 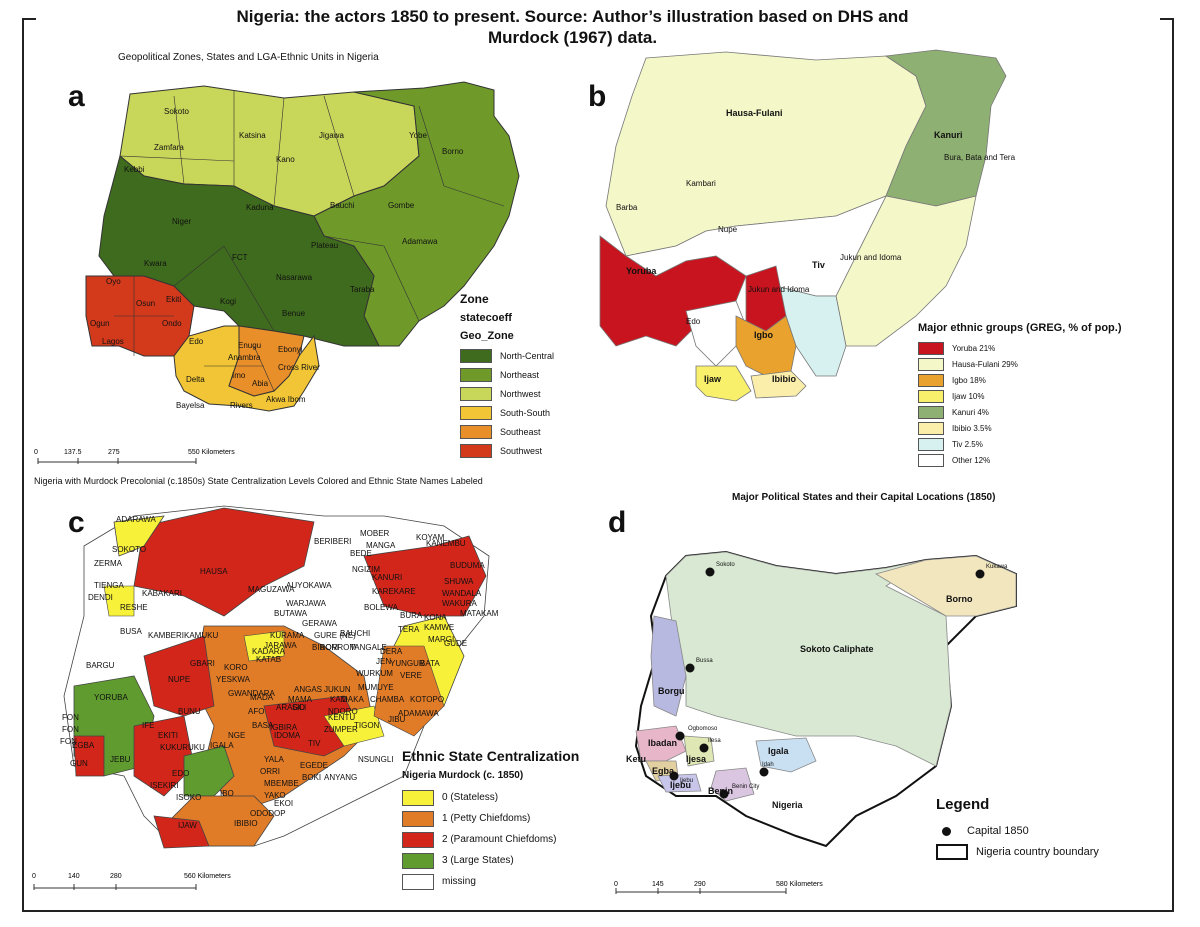 I want to click on state-label: Borgu, so click(x=671, y=691).